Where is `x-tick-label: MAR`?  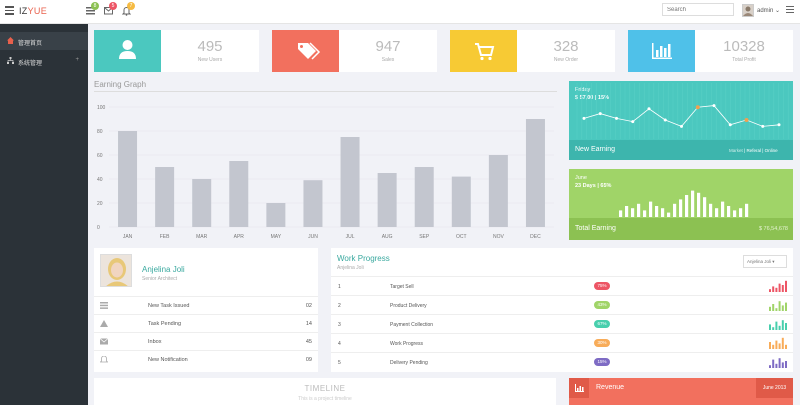
x-tick-label: MAR is located at coordinates (202, 237).